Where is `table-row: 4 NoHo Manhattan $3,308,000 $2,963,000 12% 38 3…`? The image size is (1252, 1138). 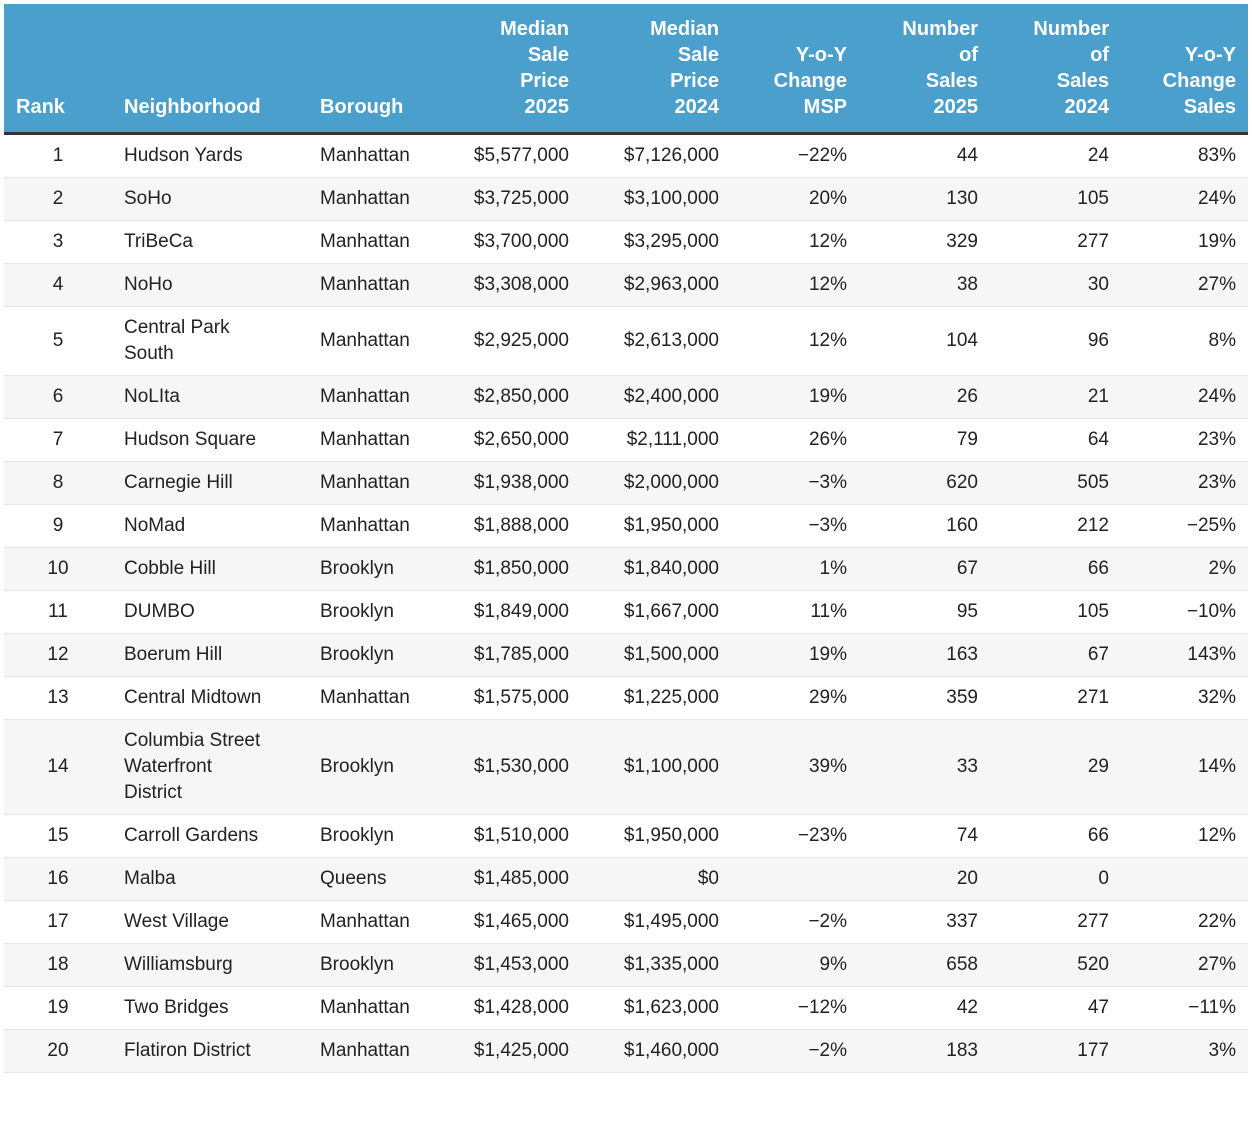 table-row: 4 NoHo Manhattan $3,308,000 $2,963,000 12% 38 3… is located at coordinates (626, 285).